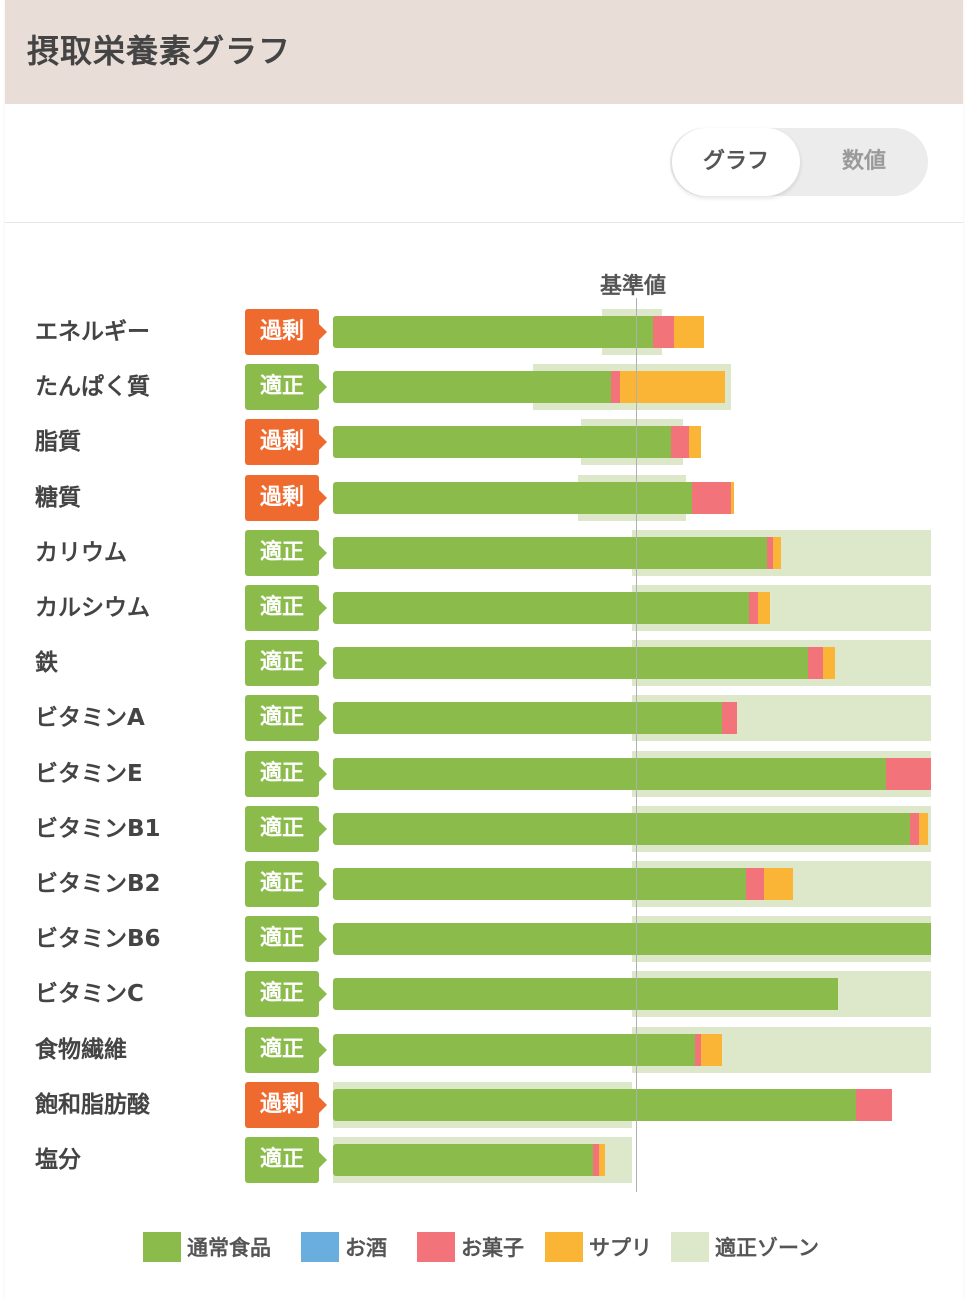 The height and width of the screenshot is (1300, 975). I want to click on nutrient-label: 脂質, so click(58, 442).